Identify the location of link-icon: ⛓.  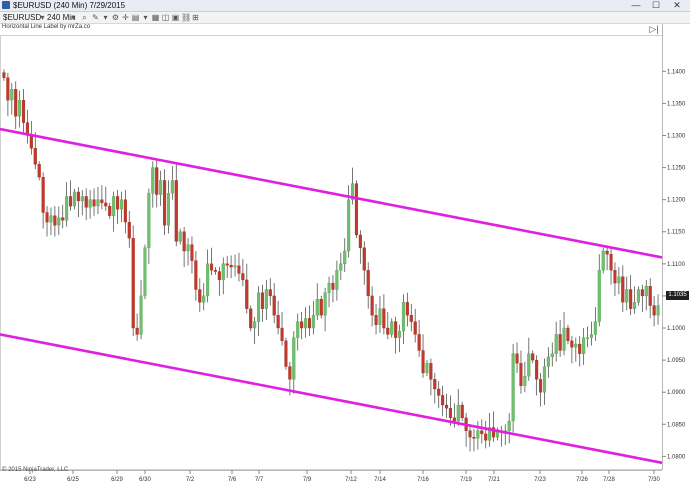
(186, 17).